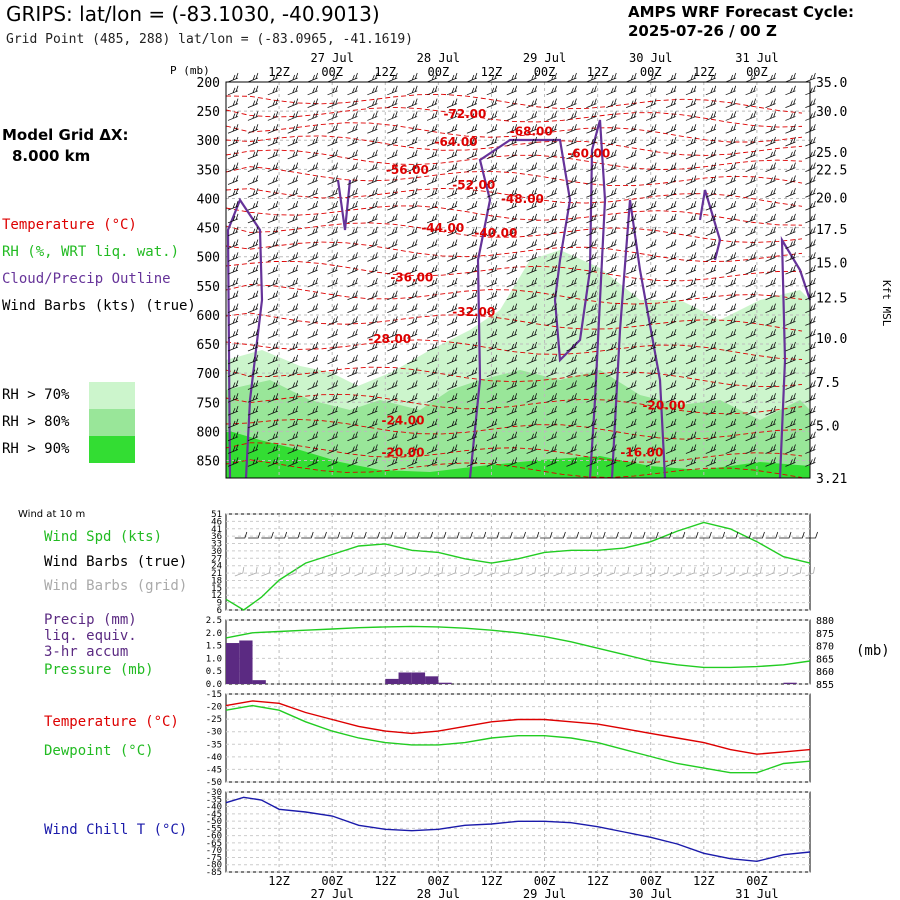  I want to click on time-tick-label-top: 00Z, so click(439, 72).